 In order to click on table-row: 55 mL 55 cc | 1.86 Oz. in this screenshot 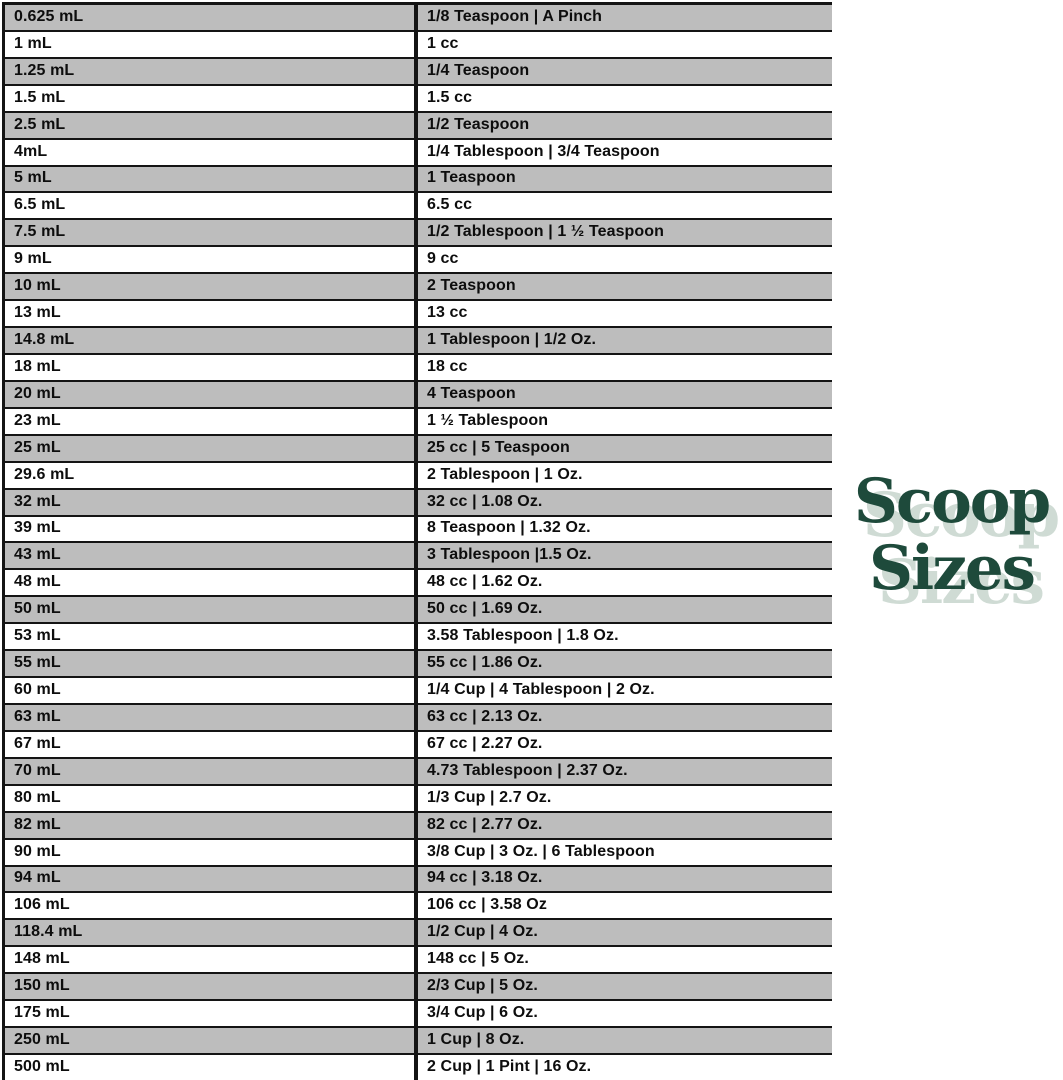, I will do `click(418, 665)`.